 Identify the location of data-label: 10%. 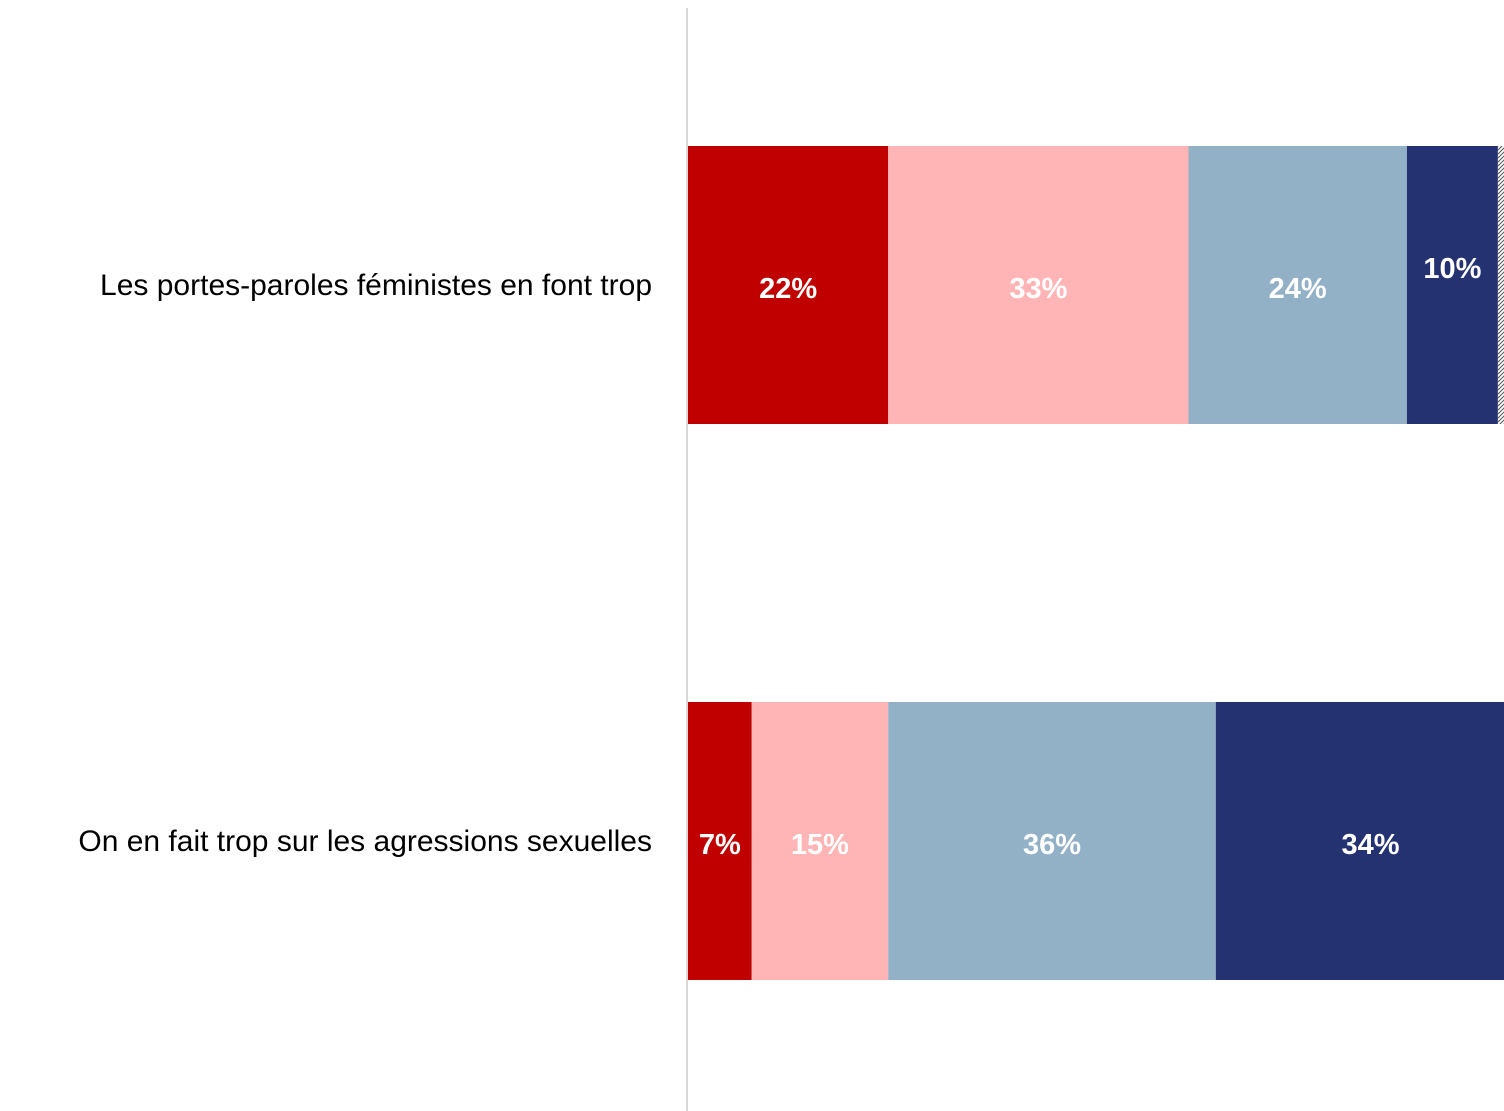
(1452, 269).